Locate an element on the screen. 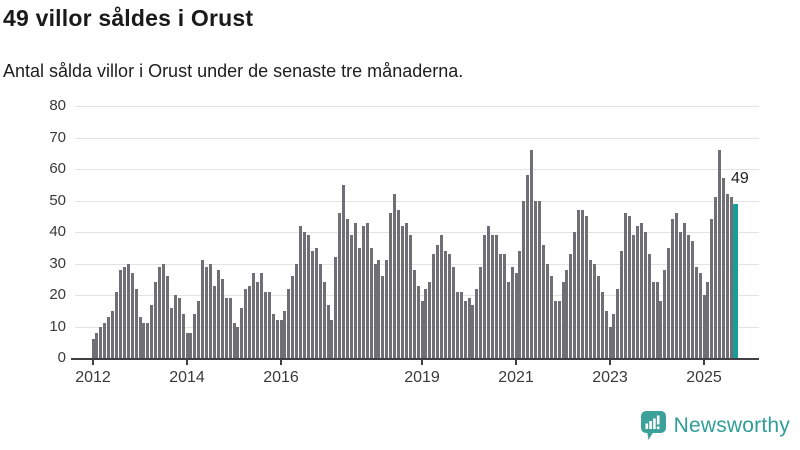 The height and width of the screenshot is (450, 800). y-axis-label-20: 20 is located at coordinates (57, 294).